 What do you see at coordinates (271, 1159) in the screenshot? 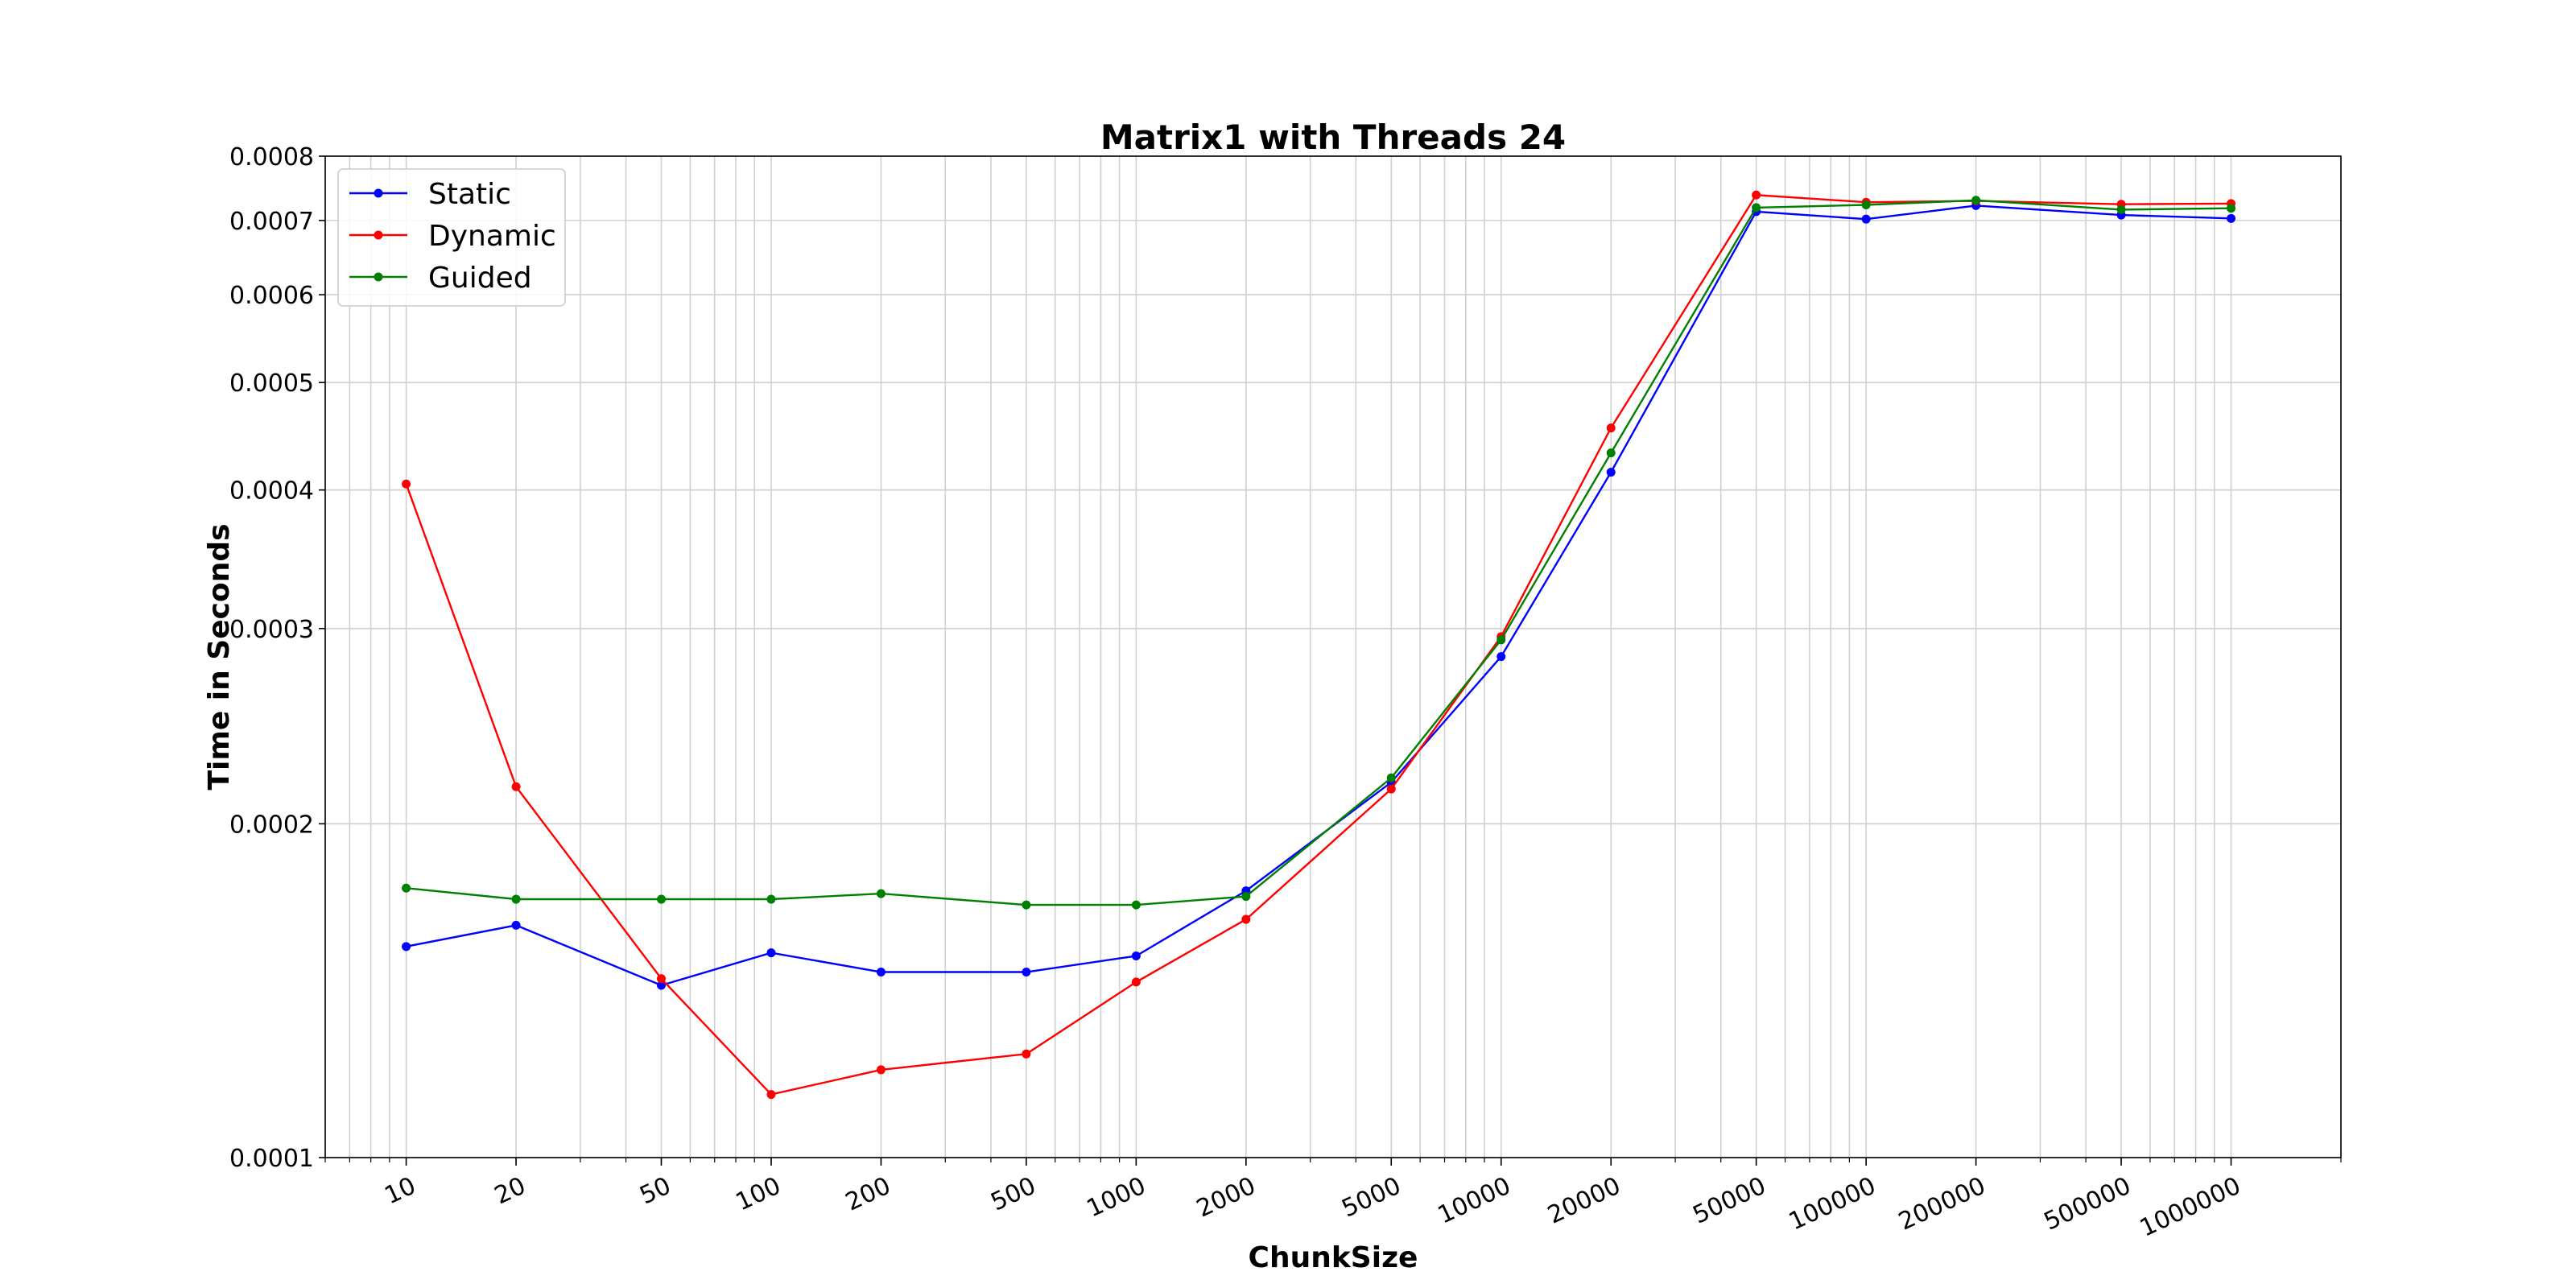
I see `y-tick-label: 0.0001` at bounding box center [271, 1159].